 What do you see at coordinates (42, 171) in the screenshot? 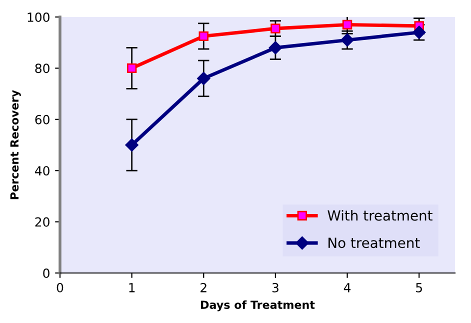
I see `y-tick-label: 40` at bounding box center [42, 171].